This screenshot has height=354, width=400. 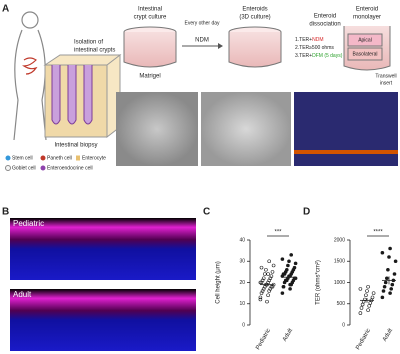 I want to click on step: 2.TER≥500 ohms, so click(x=314, y=48).